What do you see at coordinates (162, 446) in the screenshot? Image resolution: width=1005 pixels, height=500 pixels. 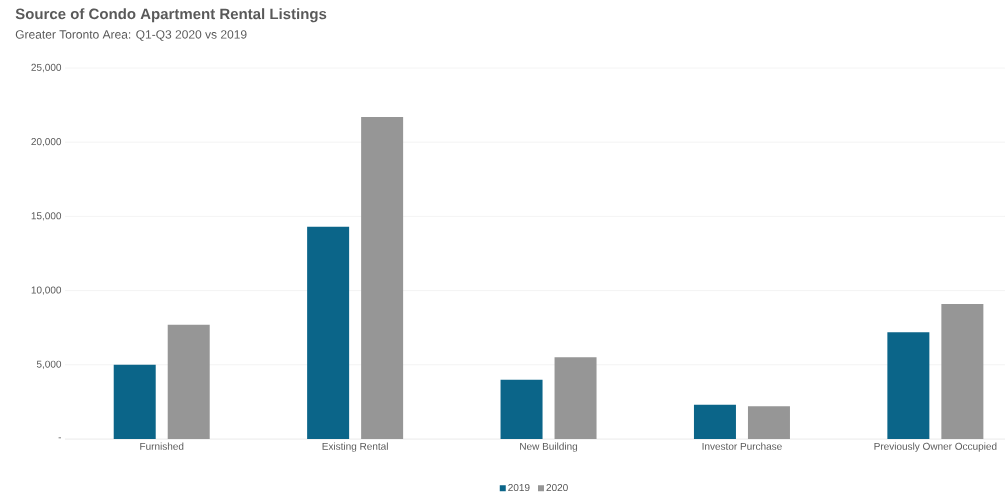 I see `x-tick-label: Furnished` at bounding box center [162, 446].